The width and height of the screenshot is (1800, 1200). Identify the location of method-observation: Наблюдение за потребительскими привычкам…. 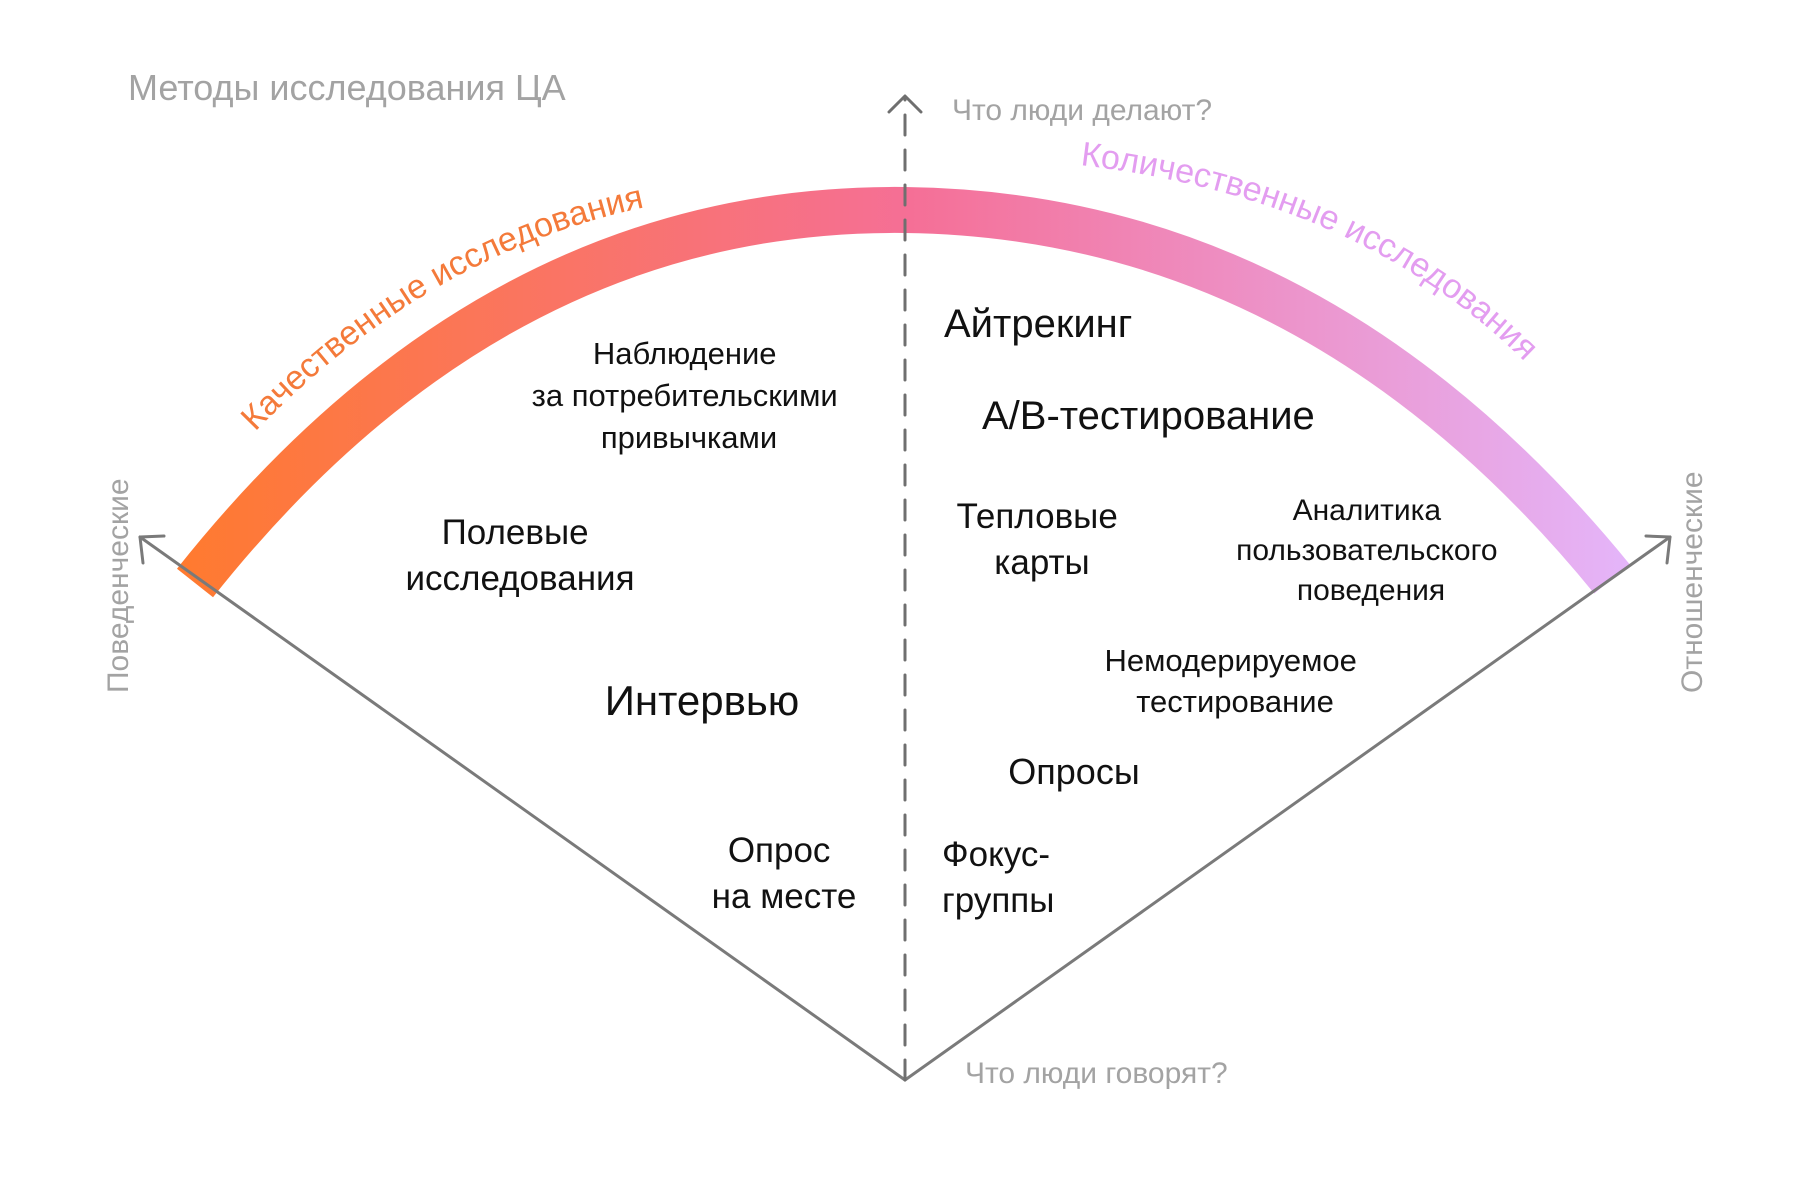
(689, 395).